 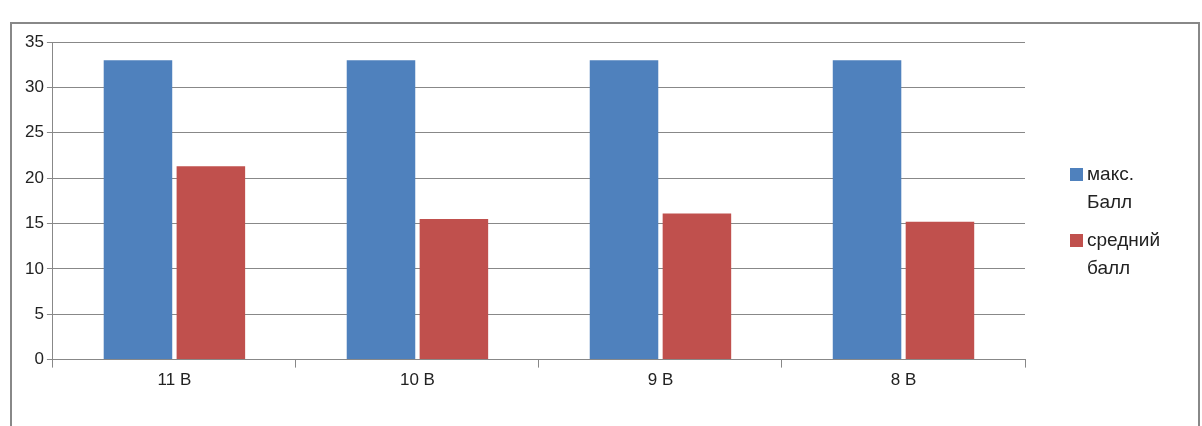 I want to click on x-tick-label: 9 В, so click(x=660, y=380).